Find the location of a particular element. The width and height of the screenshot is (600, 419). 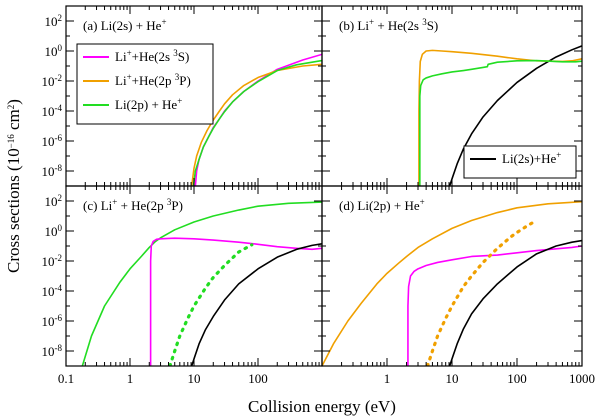

y-axis-label: Cross sections (10−16 cm2) is located at coordinates (13, 186).